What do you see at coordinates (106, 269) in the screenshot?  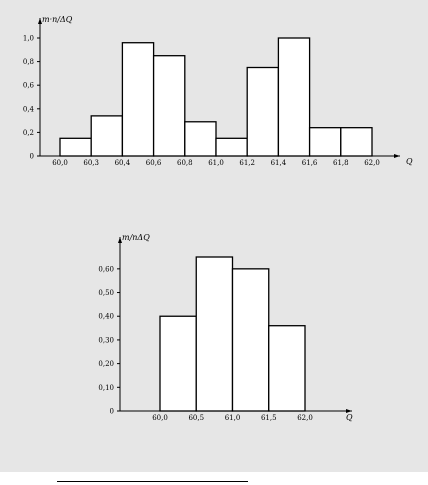 I see `chart2-ytick-label-7: 0,60` at bounding box center [106, 269].